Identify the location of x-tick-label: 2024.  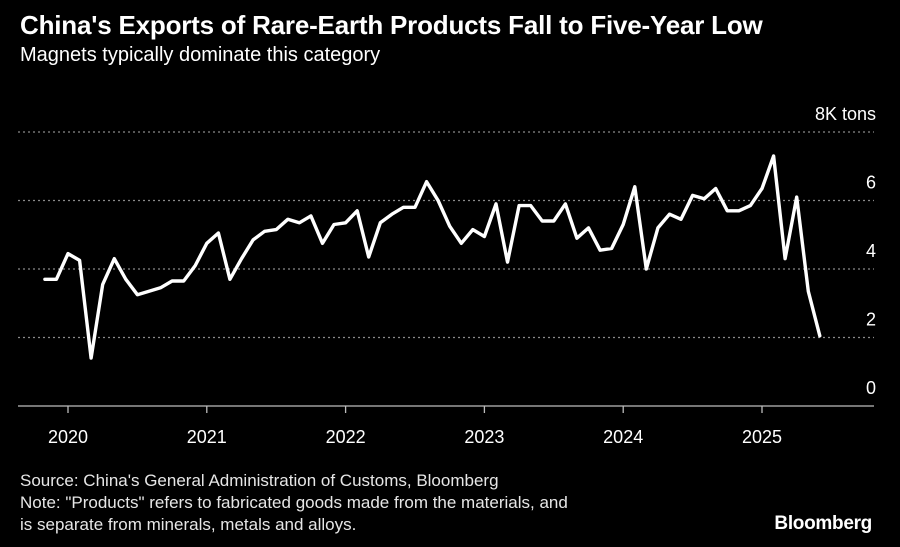
(623, 437).